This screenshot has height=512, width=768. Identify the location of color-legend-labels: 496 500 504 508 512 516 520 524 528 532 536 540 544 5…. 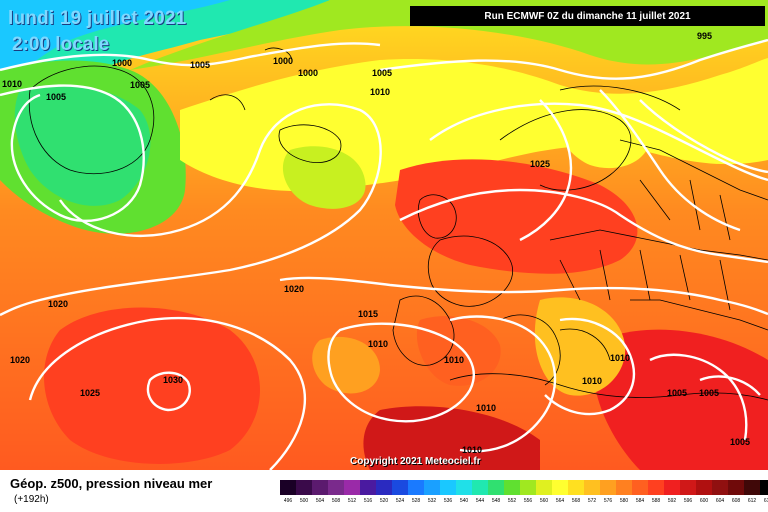
(524, 501).